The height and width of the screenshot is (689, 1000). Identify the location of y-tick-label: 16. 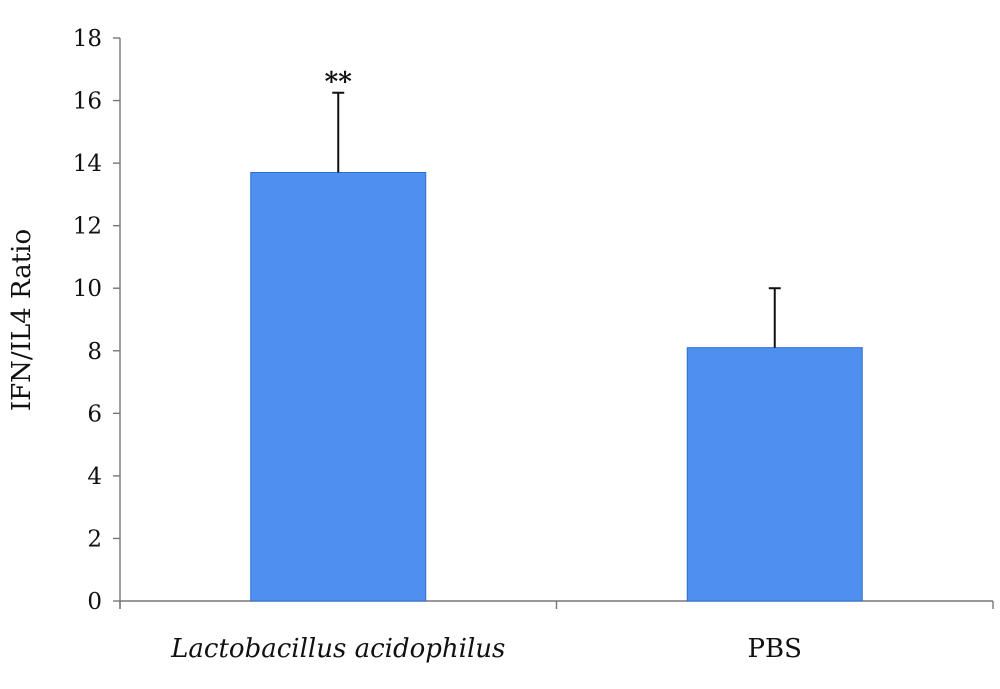
(87, 102).